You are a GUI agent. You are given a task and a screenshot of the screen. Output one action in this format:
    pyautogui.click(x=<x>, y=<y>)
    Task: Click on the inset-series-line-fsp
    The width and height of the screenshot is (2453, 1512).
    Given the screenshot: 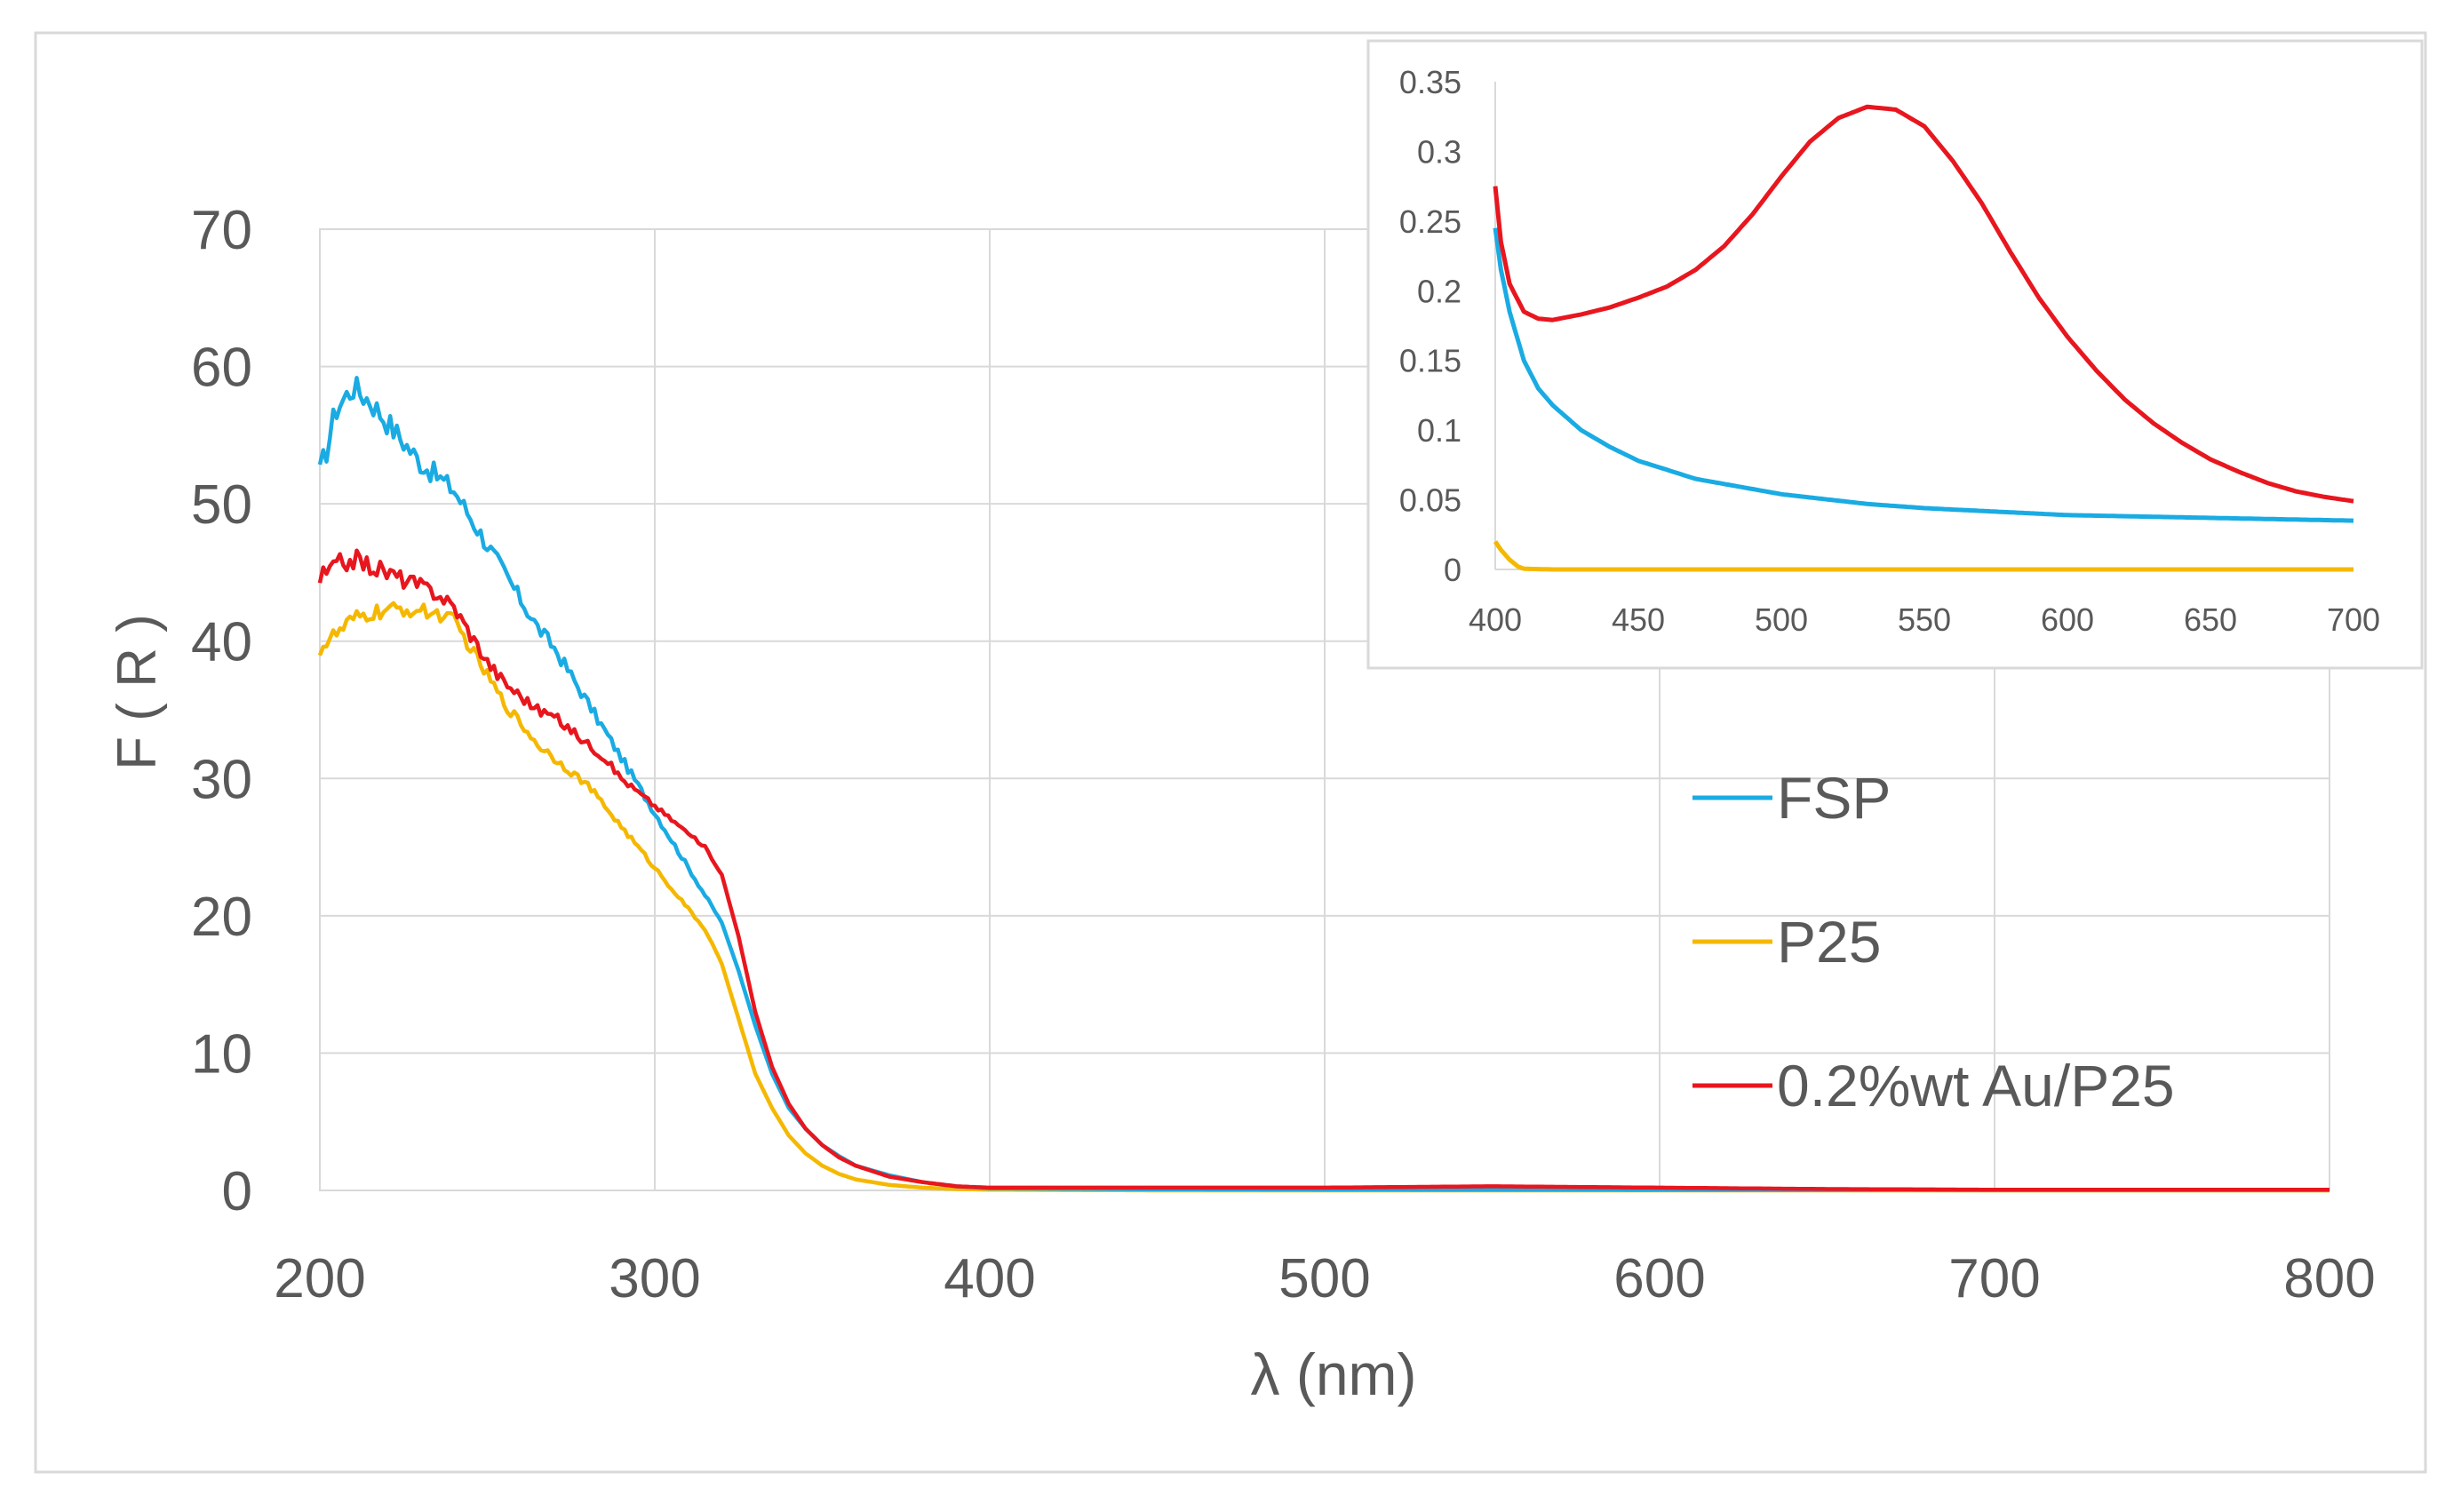 What is the action you would take?
    pyautogui.click(x=1923, y=375)
    